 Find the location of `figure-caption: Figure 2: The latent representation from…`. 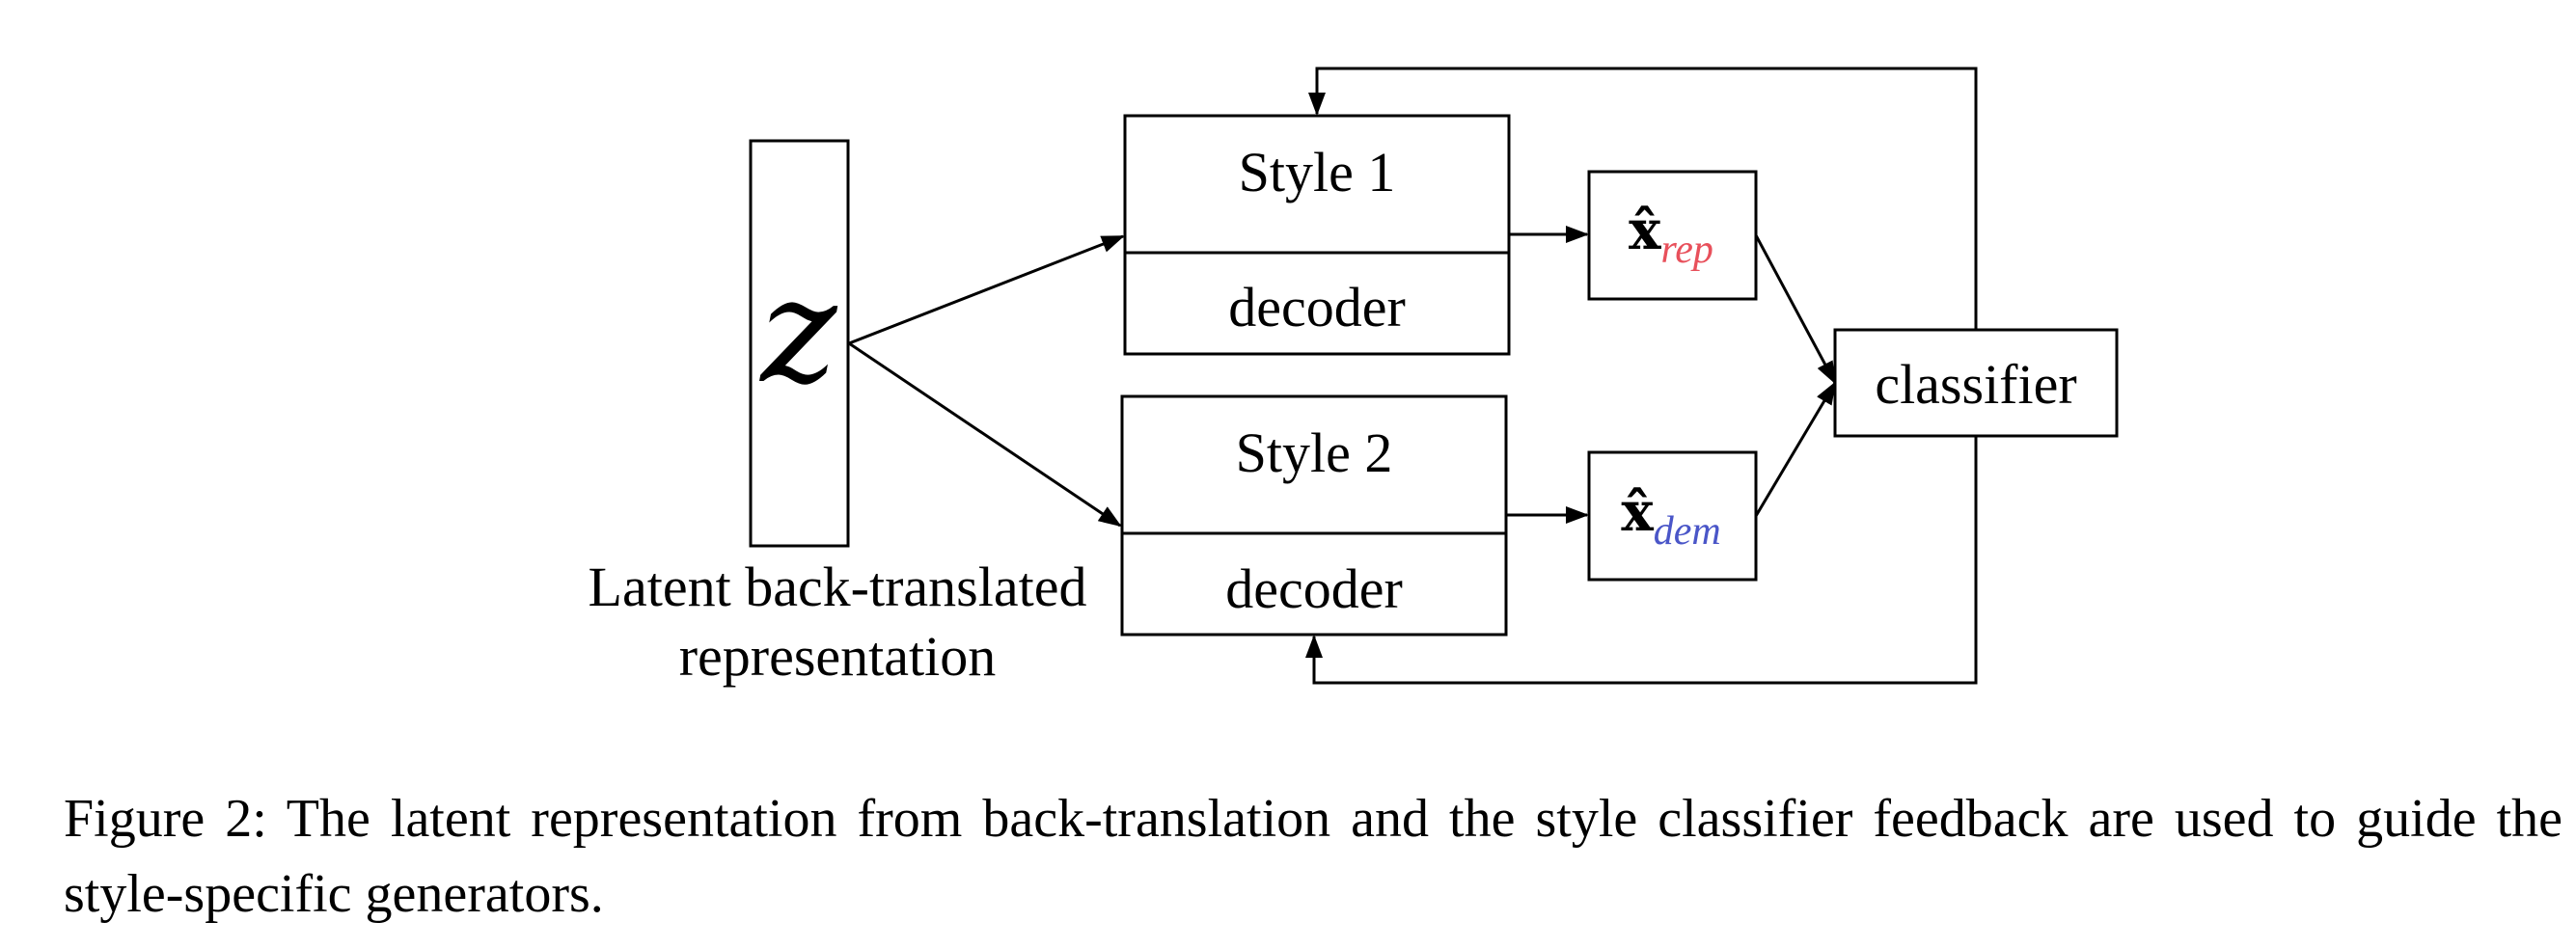

figure-caption: Figure 2: The latent representation from… is located at coordinates (1313, 856).